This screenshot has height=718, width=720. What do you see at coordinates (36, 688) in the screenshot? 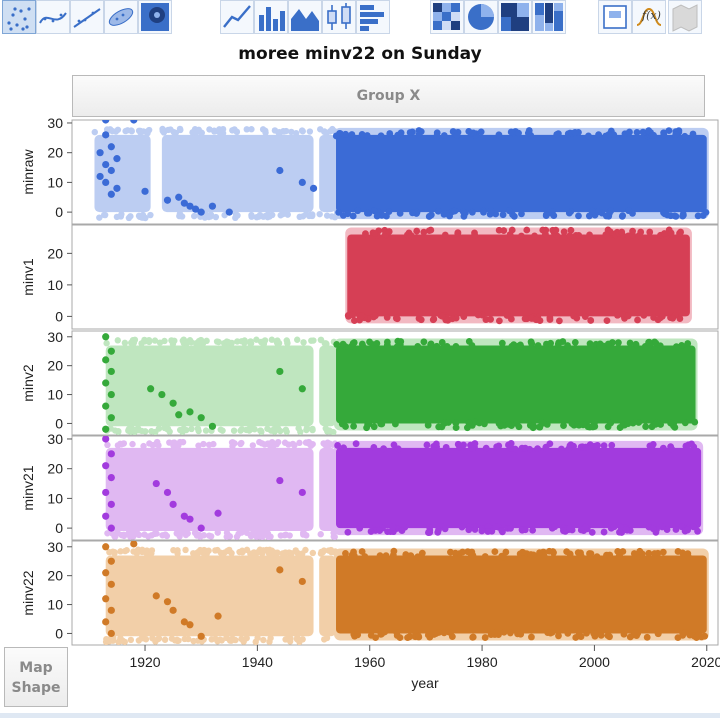
I see `map-shape-label-line2: Shape` at bounding box center [36, 688].